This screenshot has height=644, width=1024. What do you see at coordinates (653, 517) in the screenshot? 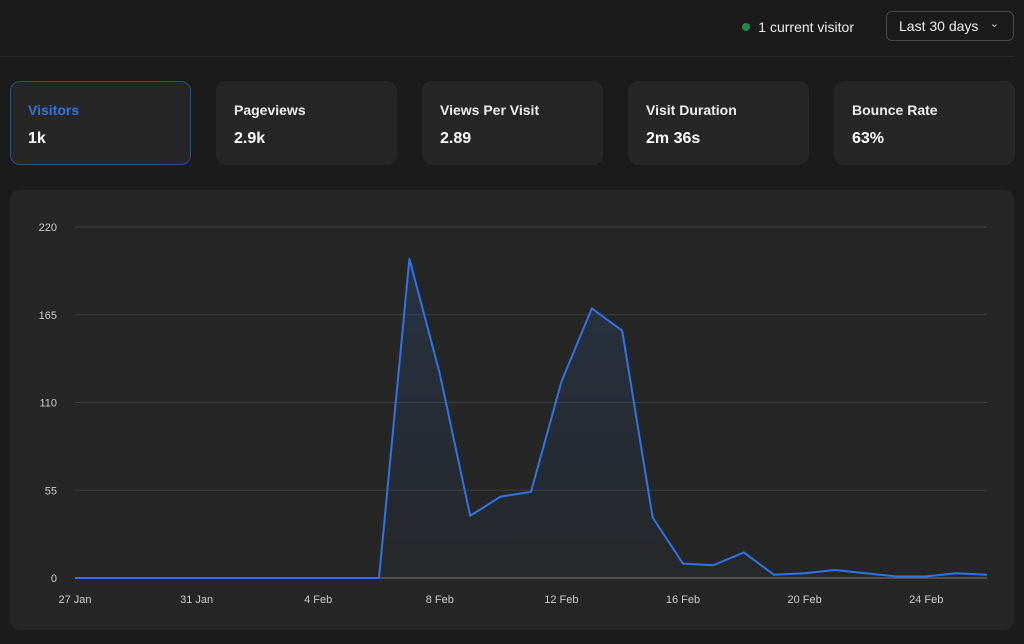
I see `data-point-15-feb` at bounding box center [653, 517].